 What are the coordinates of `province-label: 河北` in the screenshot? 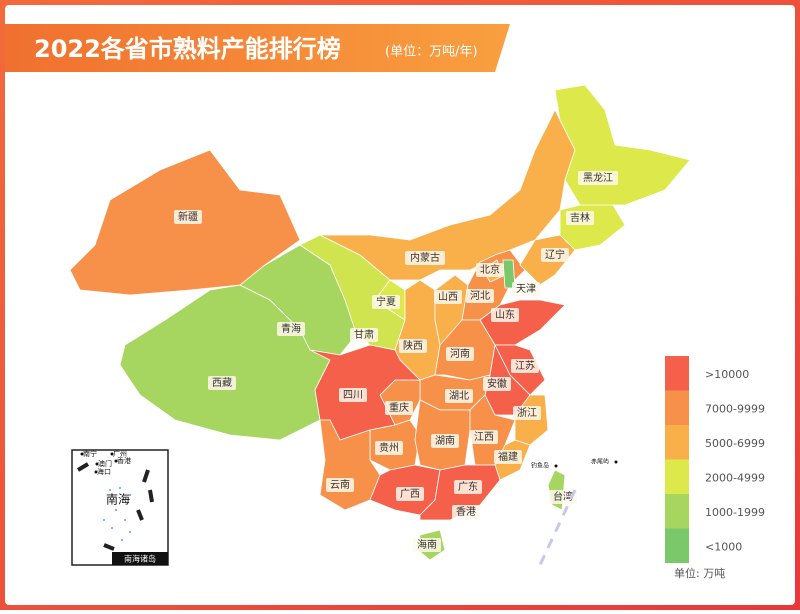 It's located at (480, 296).